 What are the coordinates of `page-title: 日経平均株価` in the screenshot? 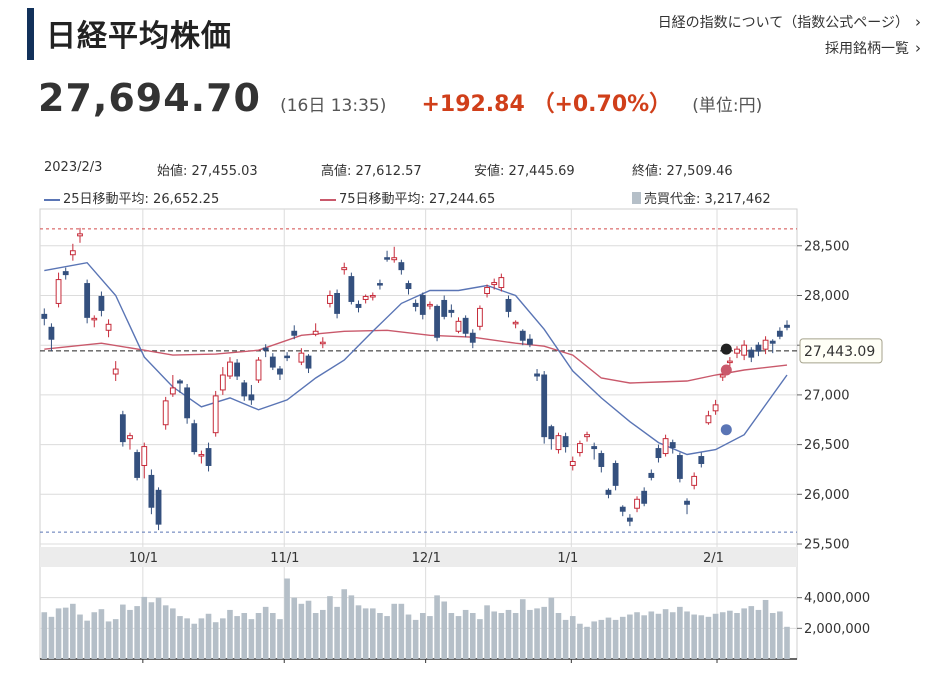 It's located at (139, 36).